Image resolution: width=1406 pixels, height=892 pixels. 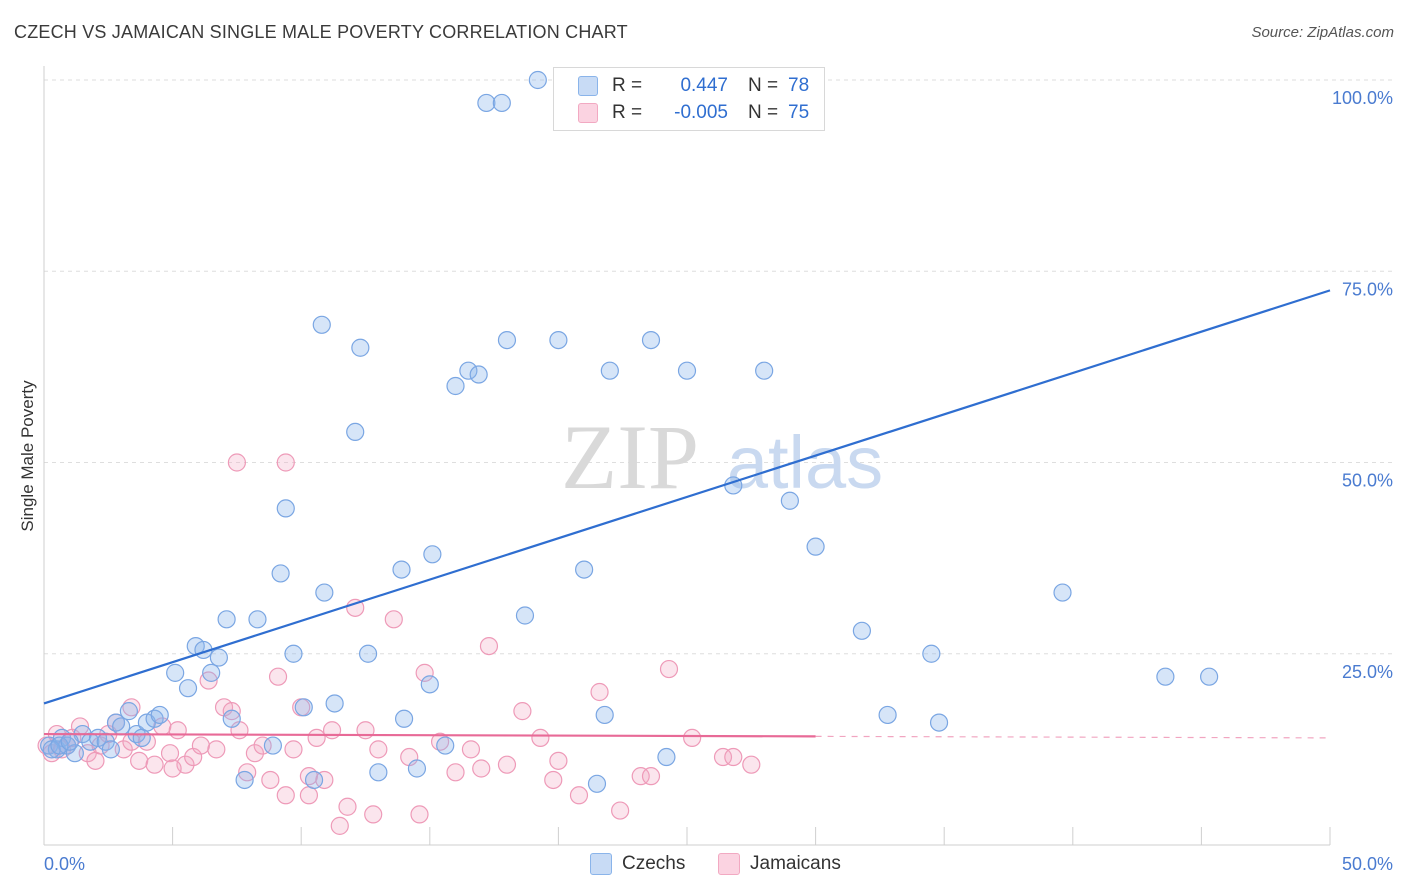 What do you see at coordinates (654, 863) in the screenshot?
I see `czechs-legend-label: Czechs` at bounding box center [654, 863].